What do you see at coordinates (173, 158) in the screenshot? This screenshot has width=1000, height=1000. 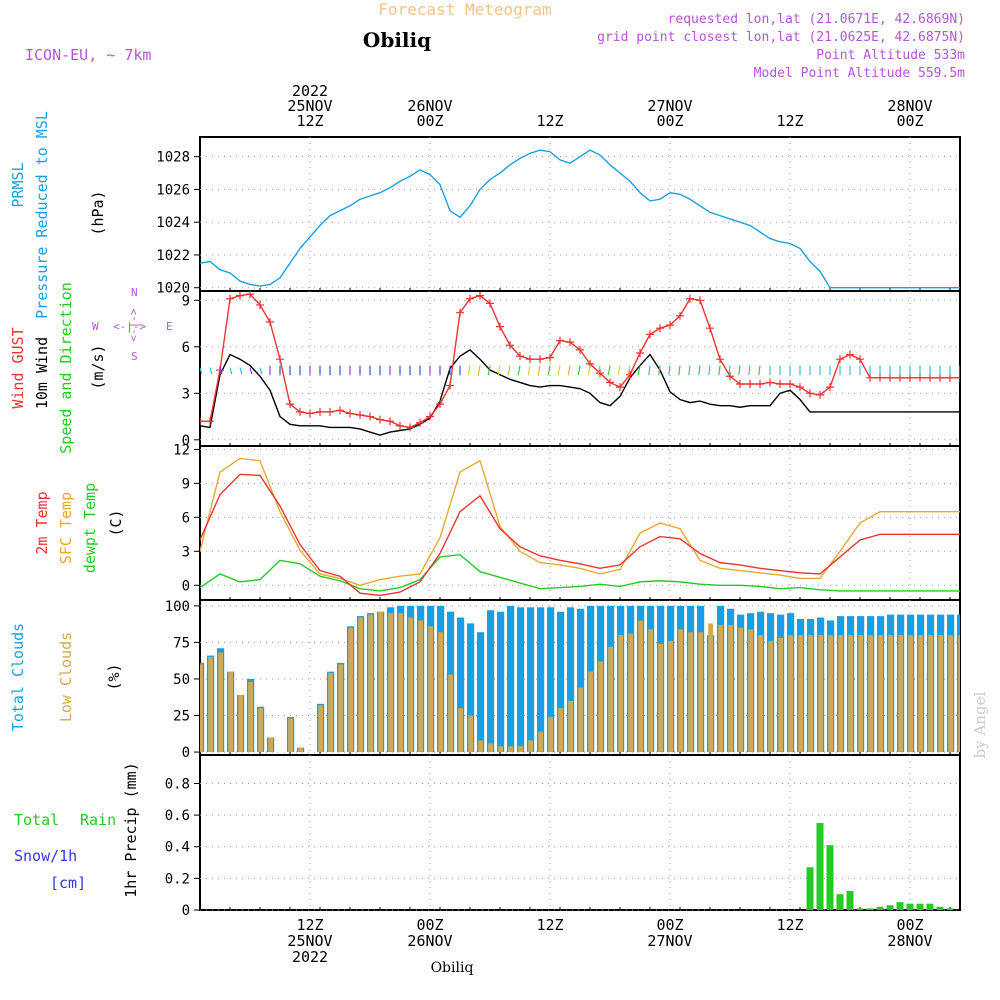 I see `ytick-label: 1028` at bounding box center [173, 158].